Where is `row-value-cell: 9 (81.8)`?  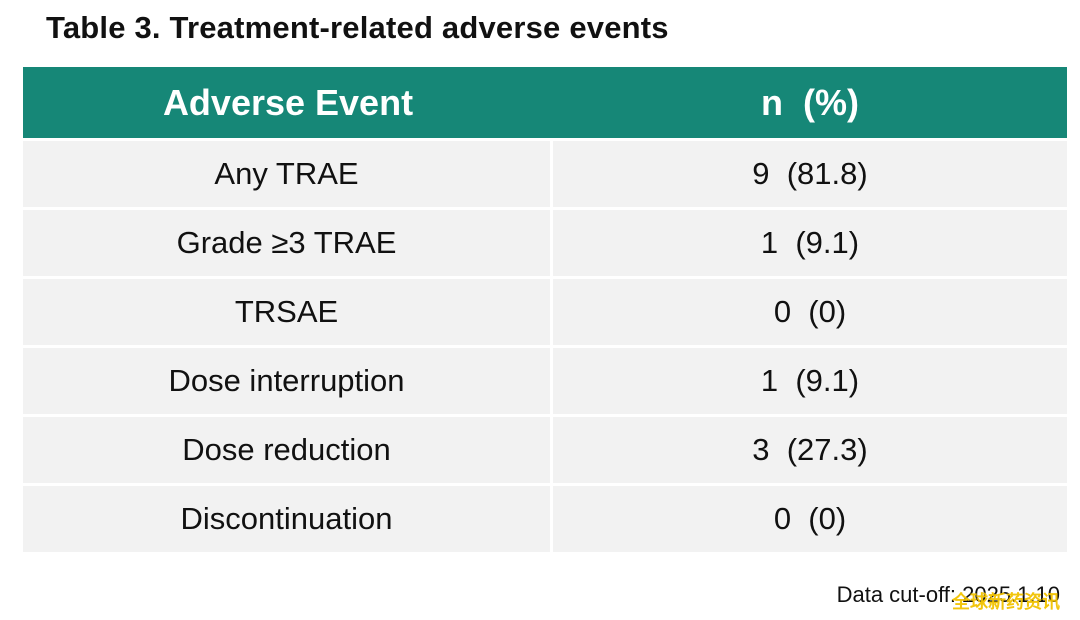 row-value-cell: 9 (81.8) is located at coordinates (810, 172).